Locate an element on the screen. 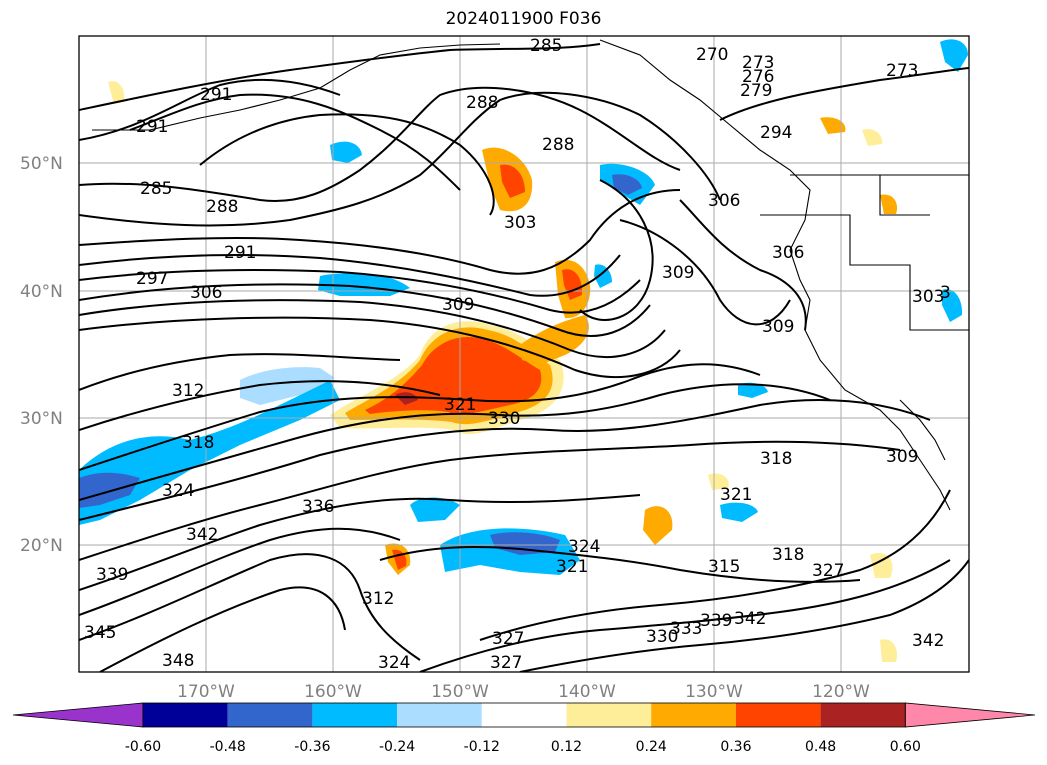  contour-label: 294 is located at coordinates (776, 133).